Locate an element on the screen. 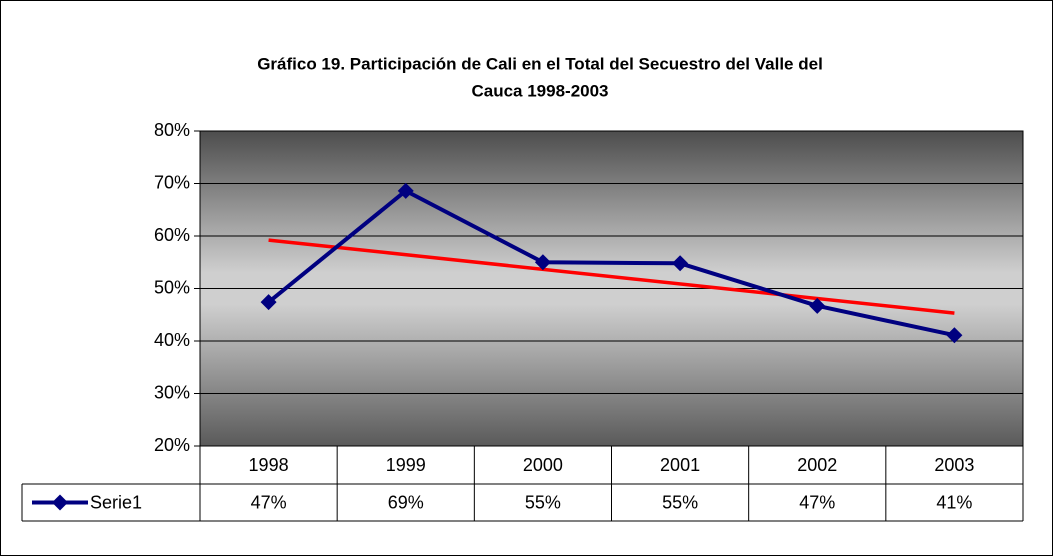  data-label: 69% is located at coordinates (406, 502).